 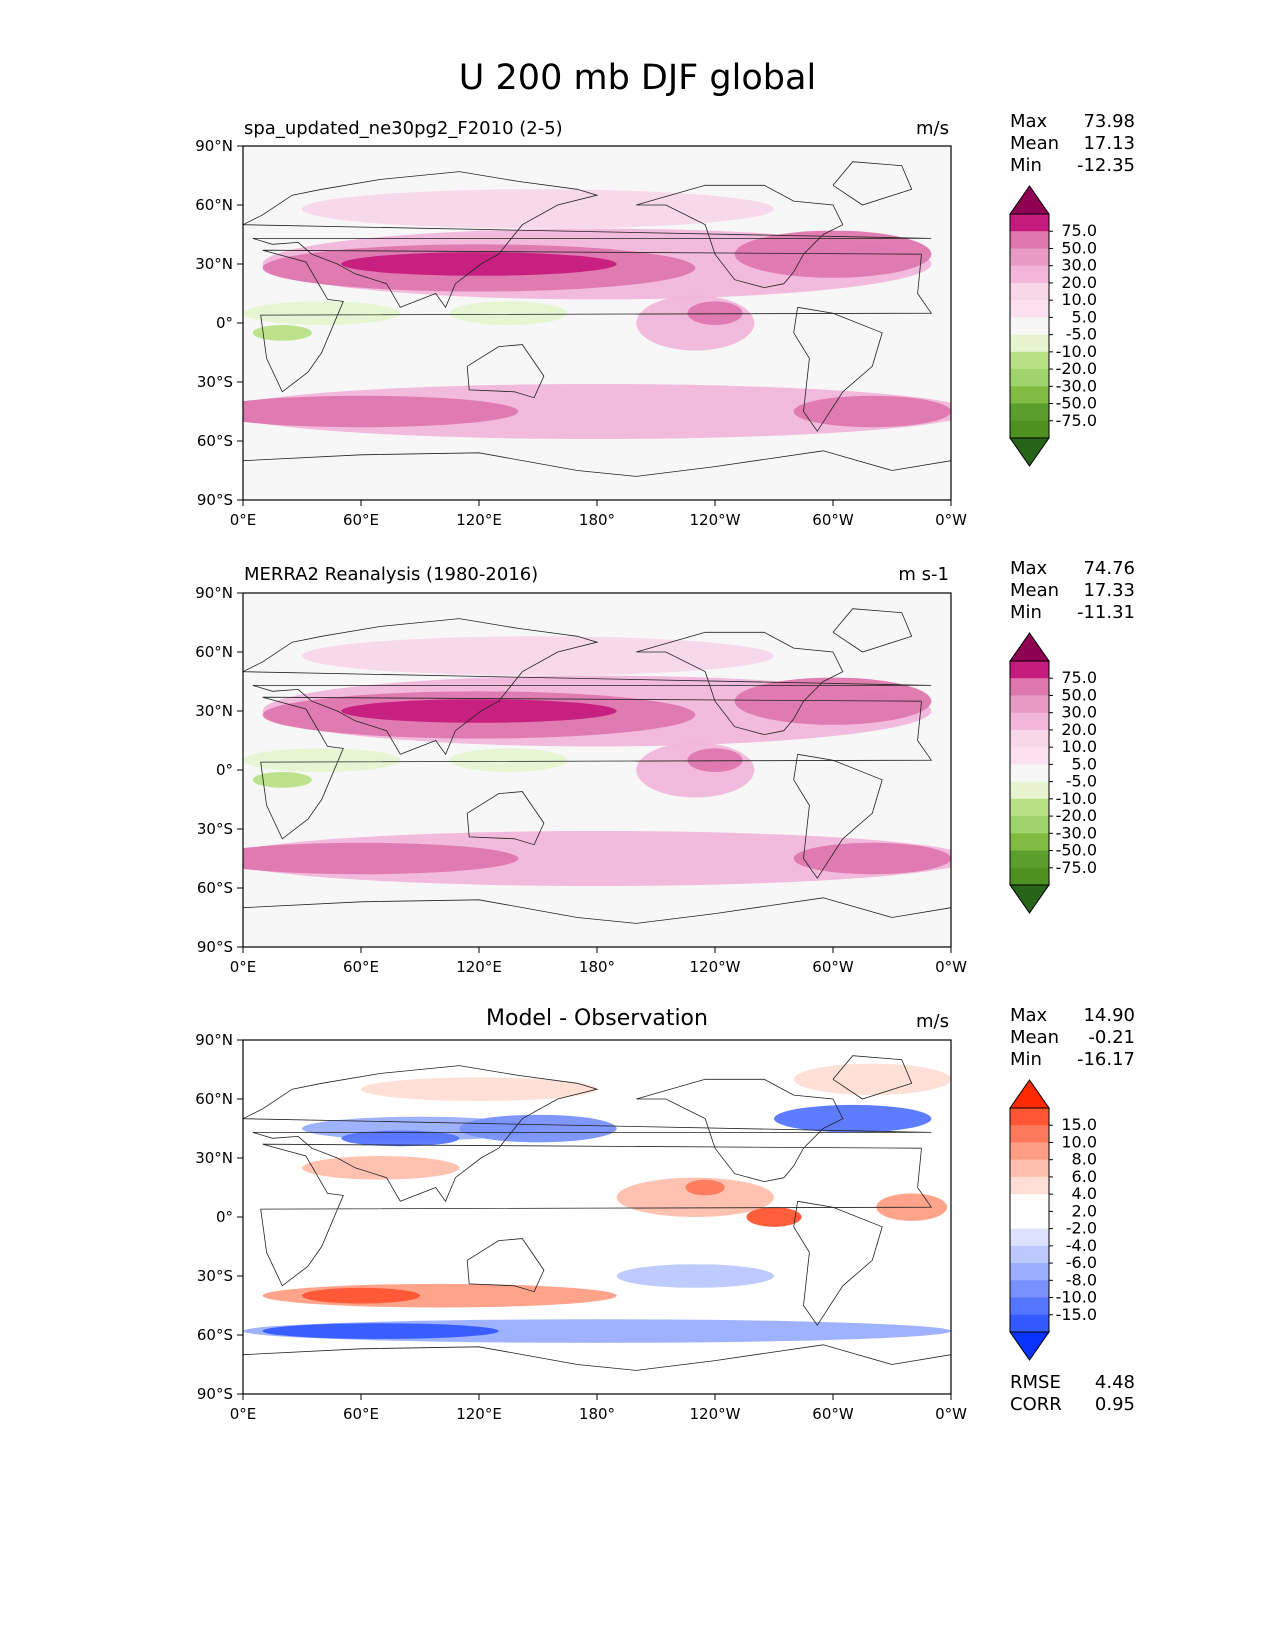 I want to click on colorbar-level-label: -75.0, so click(x=1076, y=867).